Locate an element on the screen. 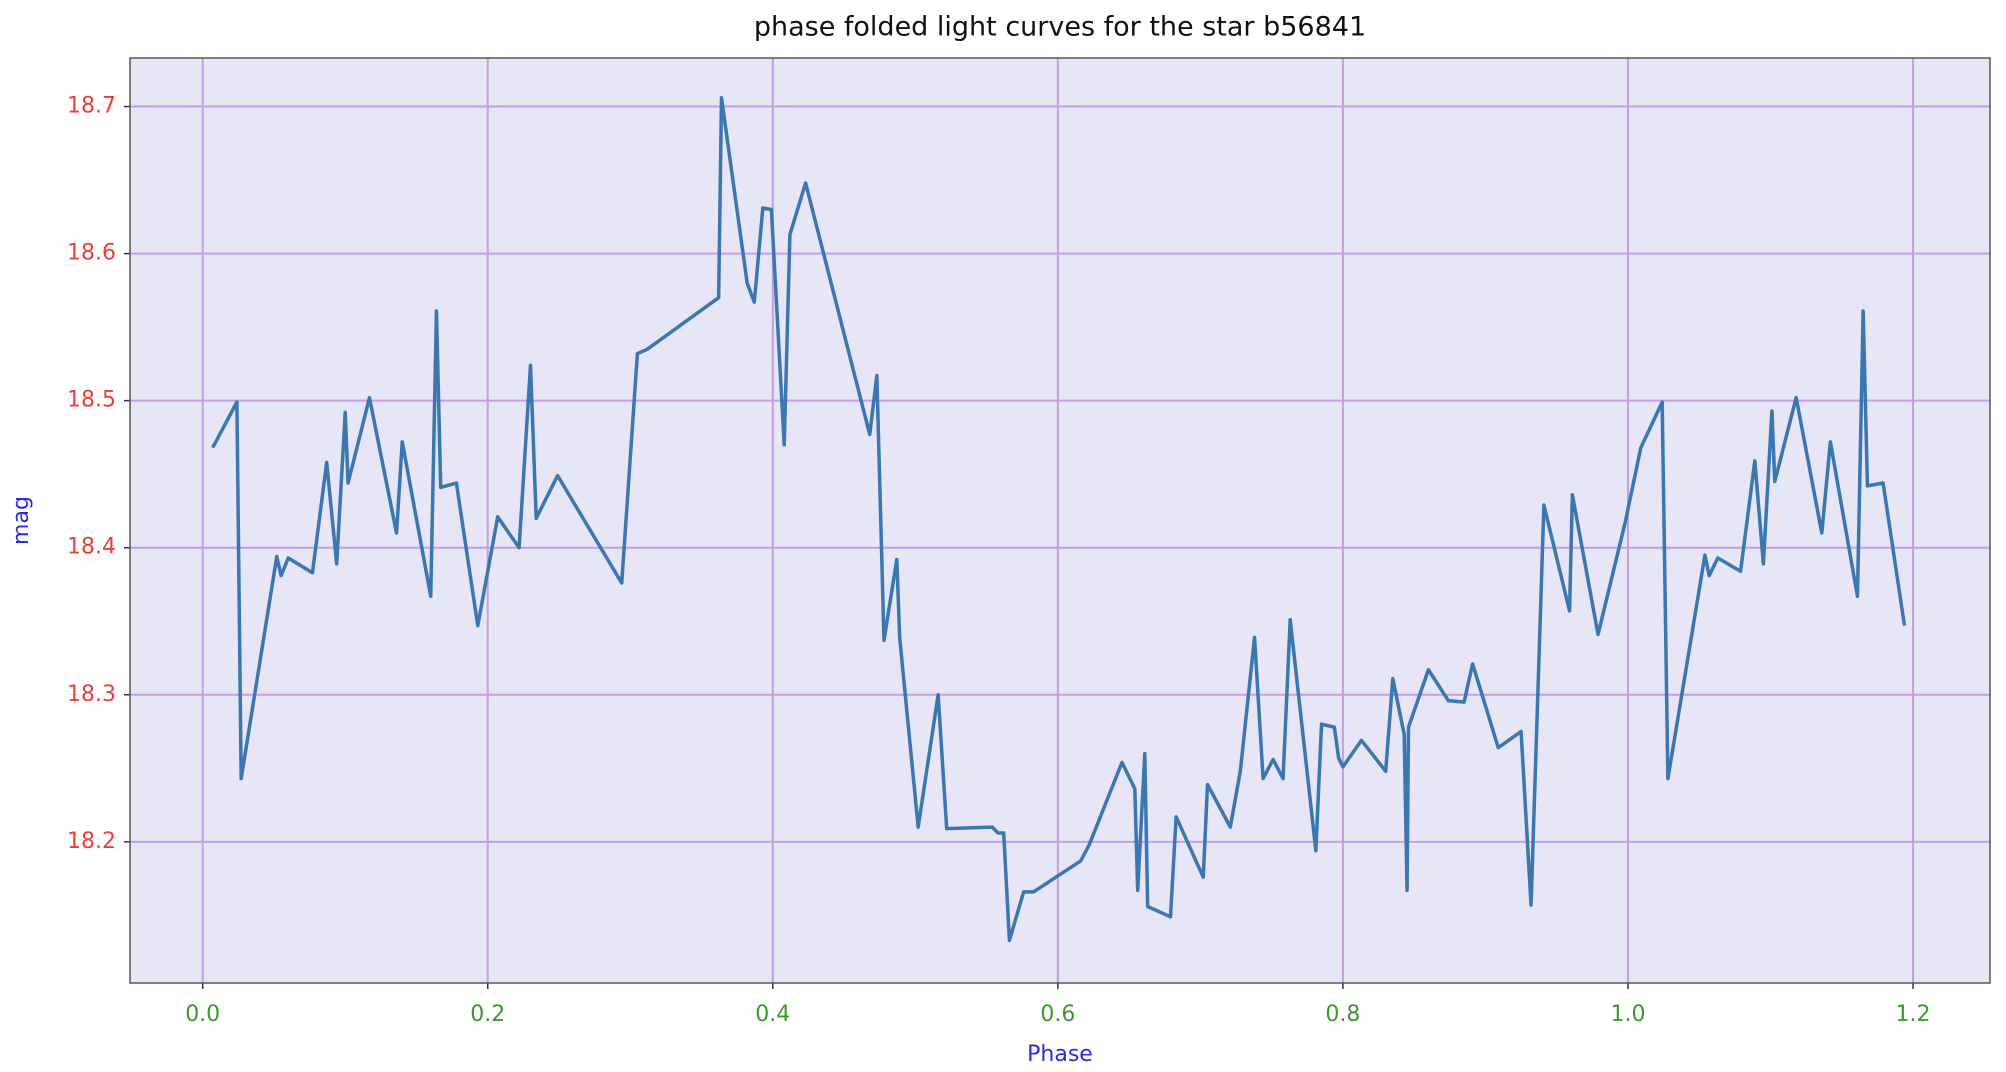  y-tick-label: 18.5 is located at coordinates (91, 400).